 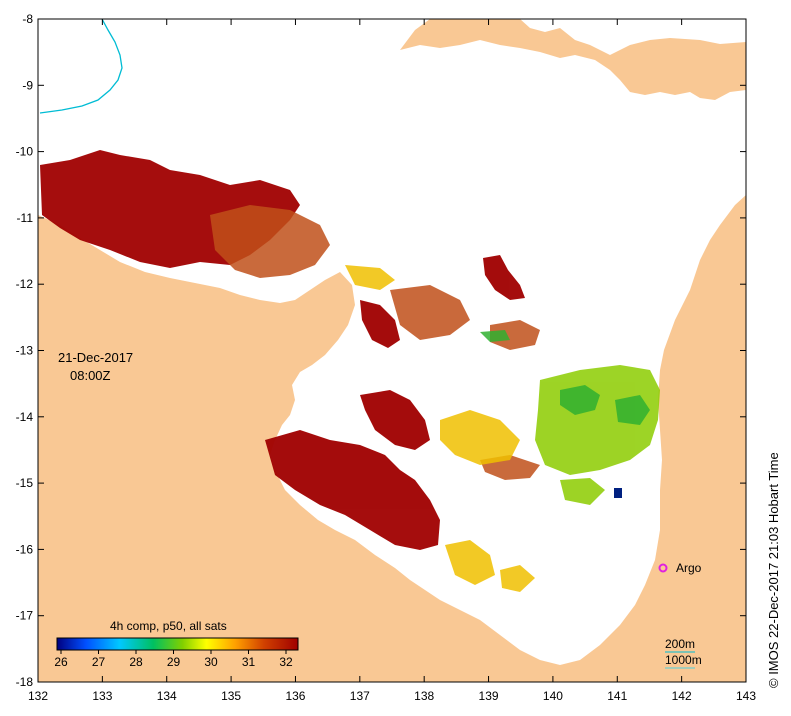 What do you see at coordinates (177, 644) in the screenshot?
I see `colorbar` at bounding box center [177, 644].